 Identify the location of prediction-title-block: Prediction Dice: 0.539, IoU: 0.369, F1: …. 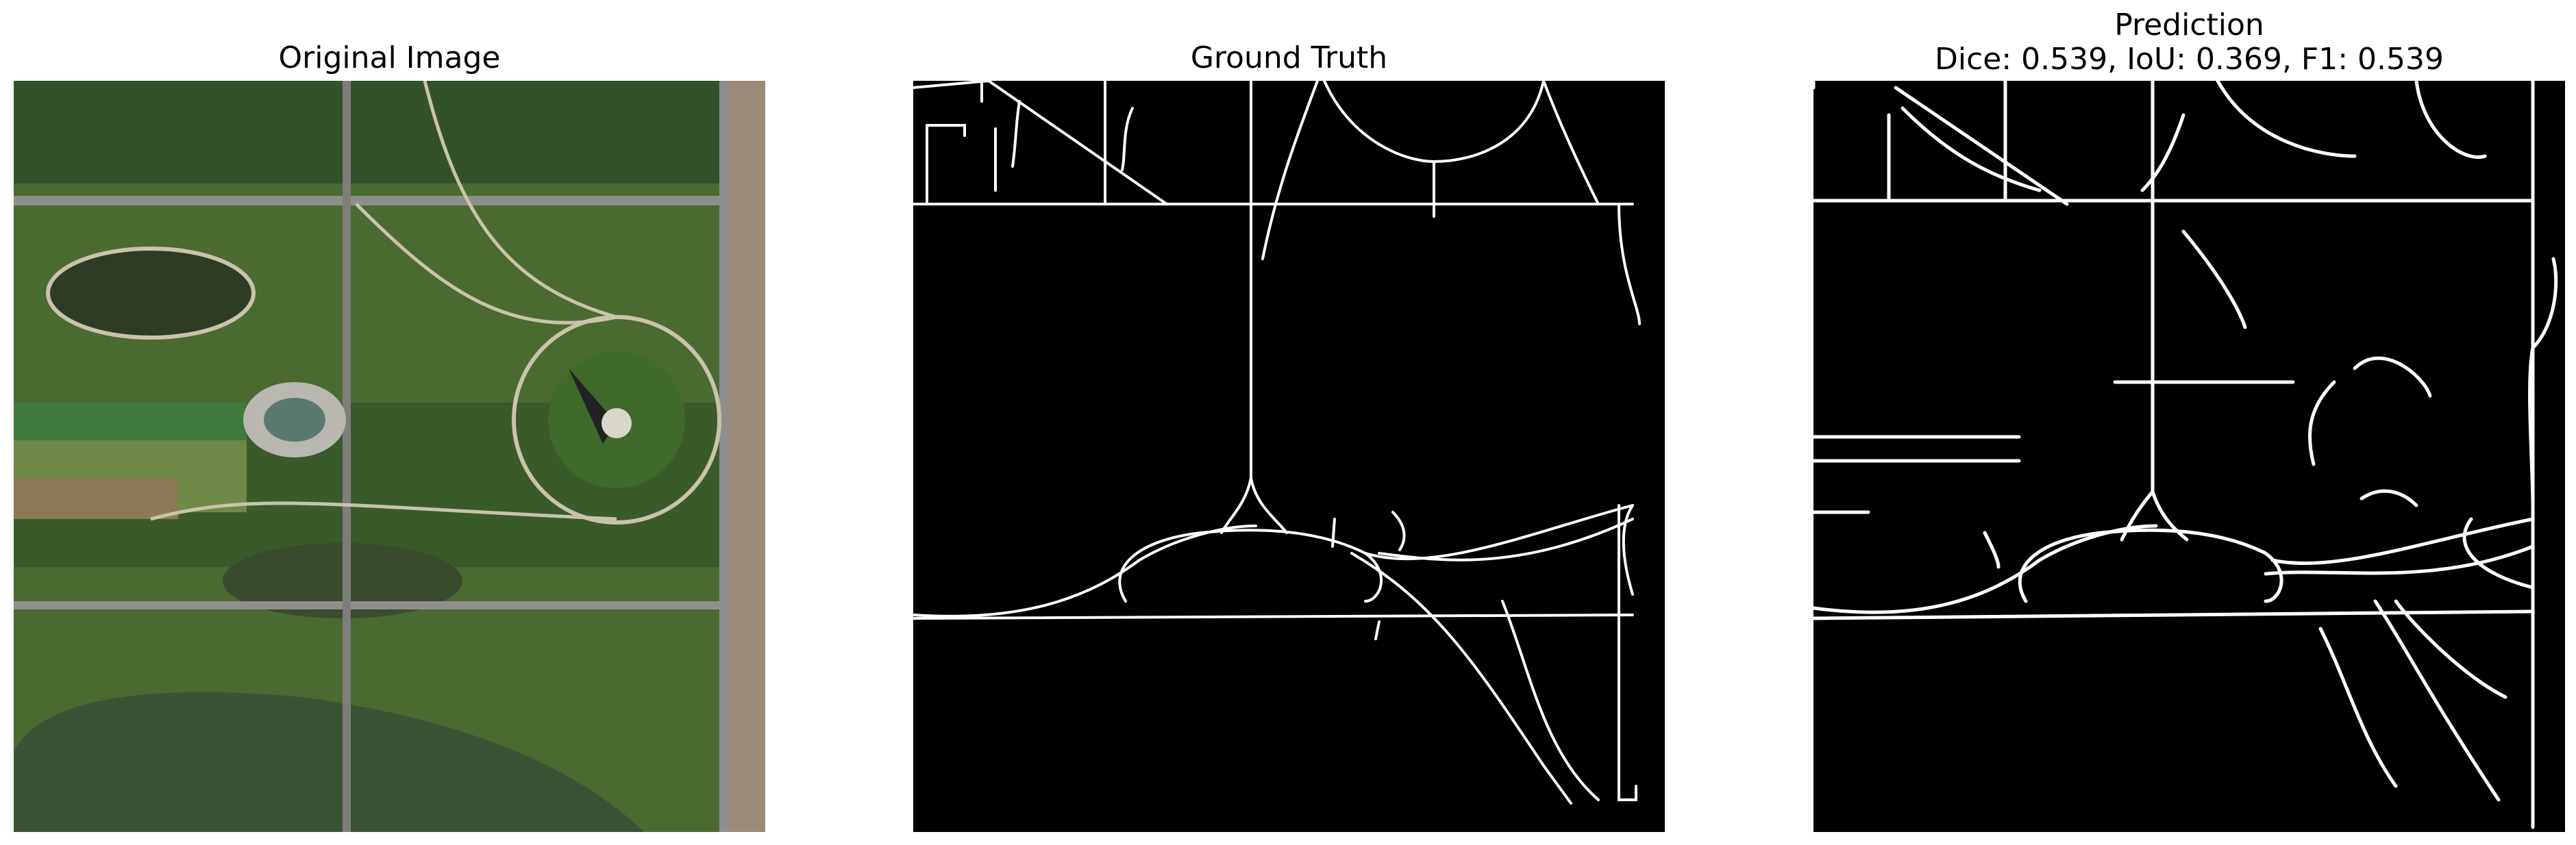
(2189, 42).